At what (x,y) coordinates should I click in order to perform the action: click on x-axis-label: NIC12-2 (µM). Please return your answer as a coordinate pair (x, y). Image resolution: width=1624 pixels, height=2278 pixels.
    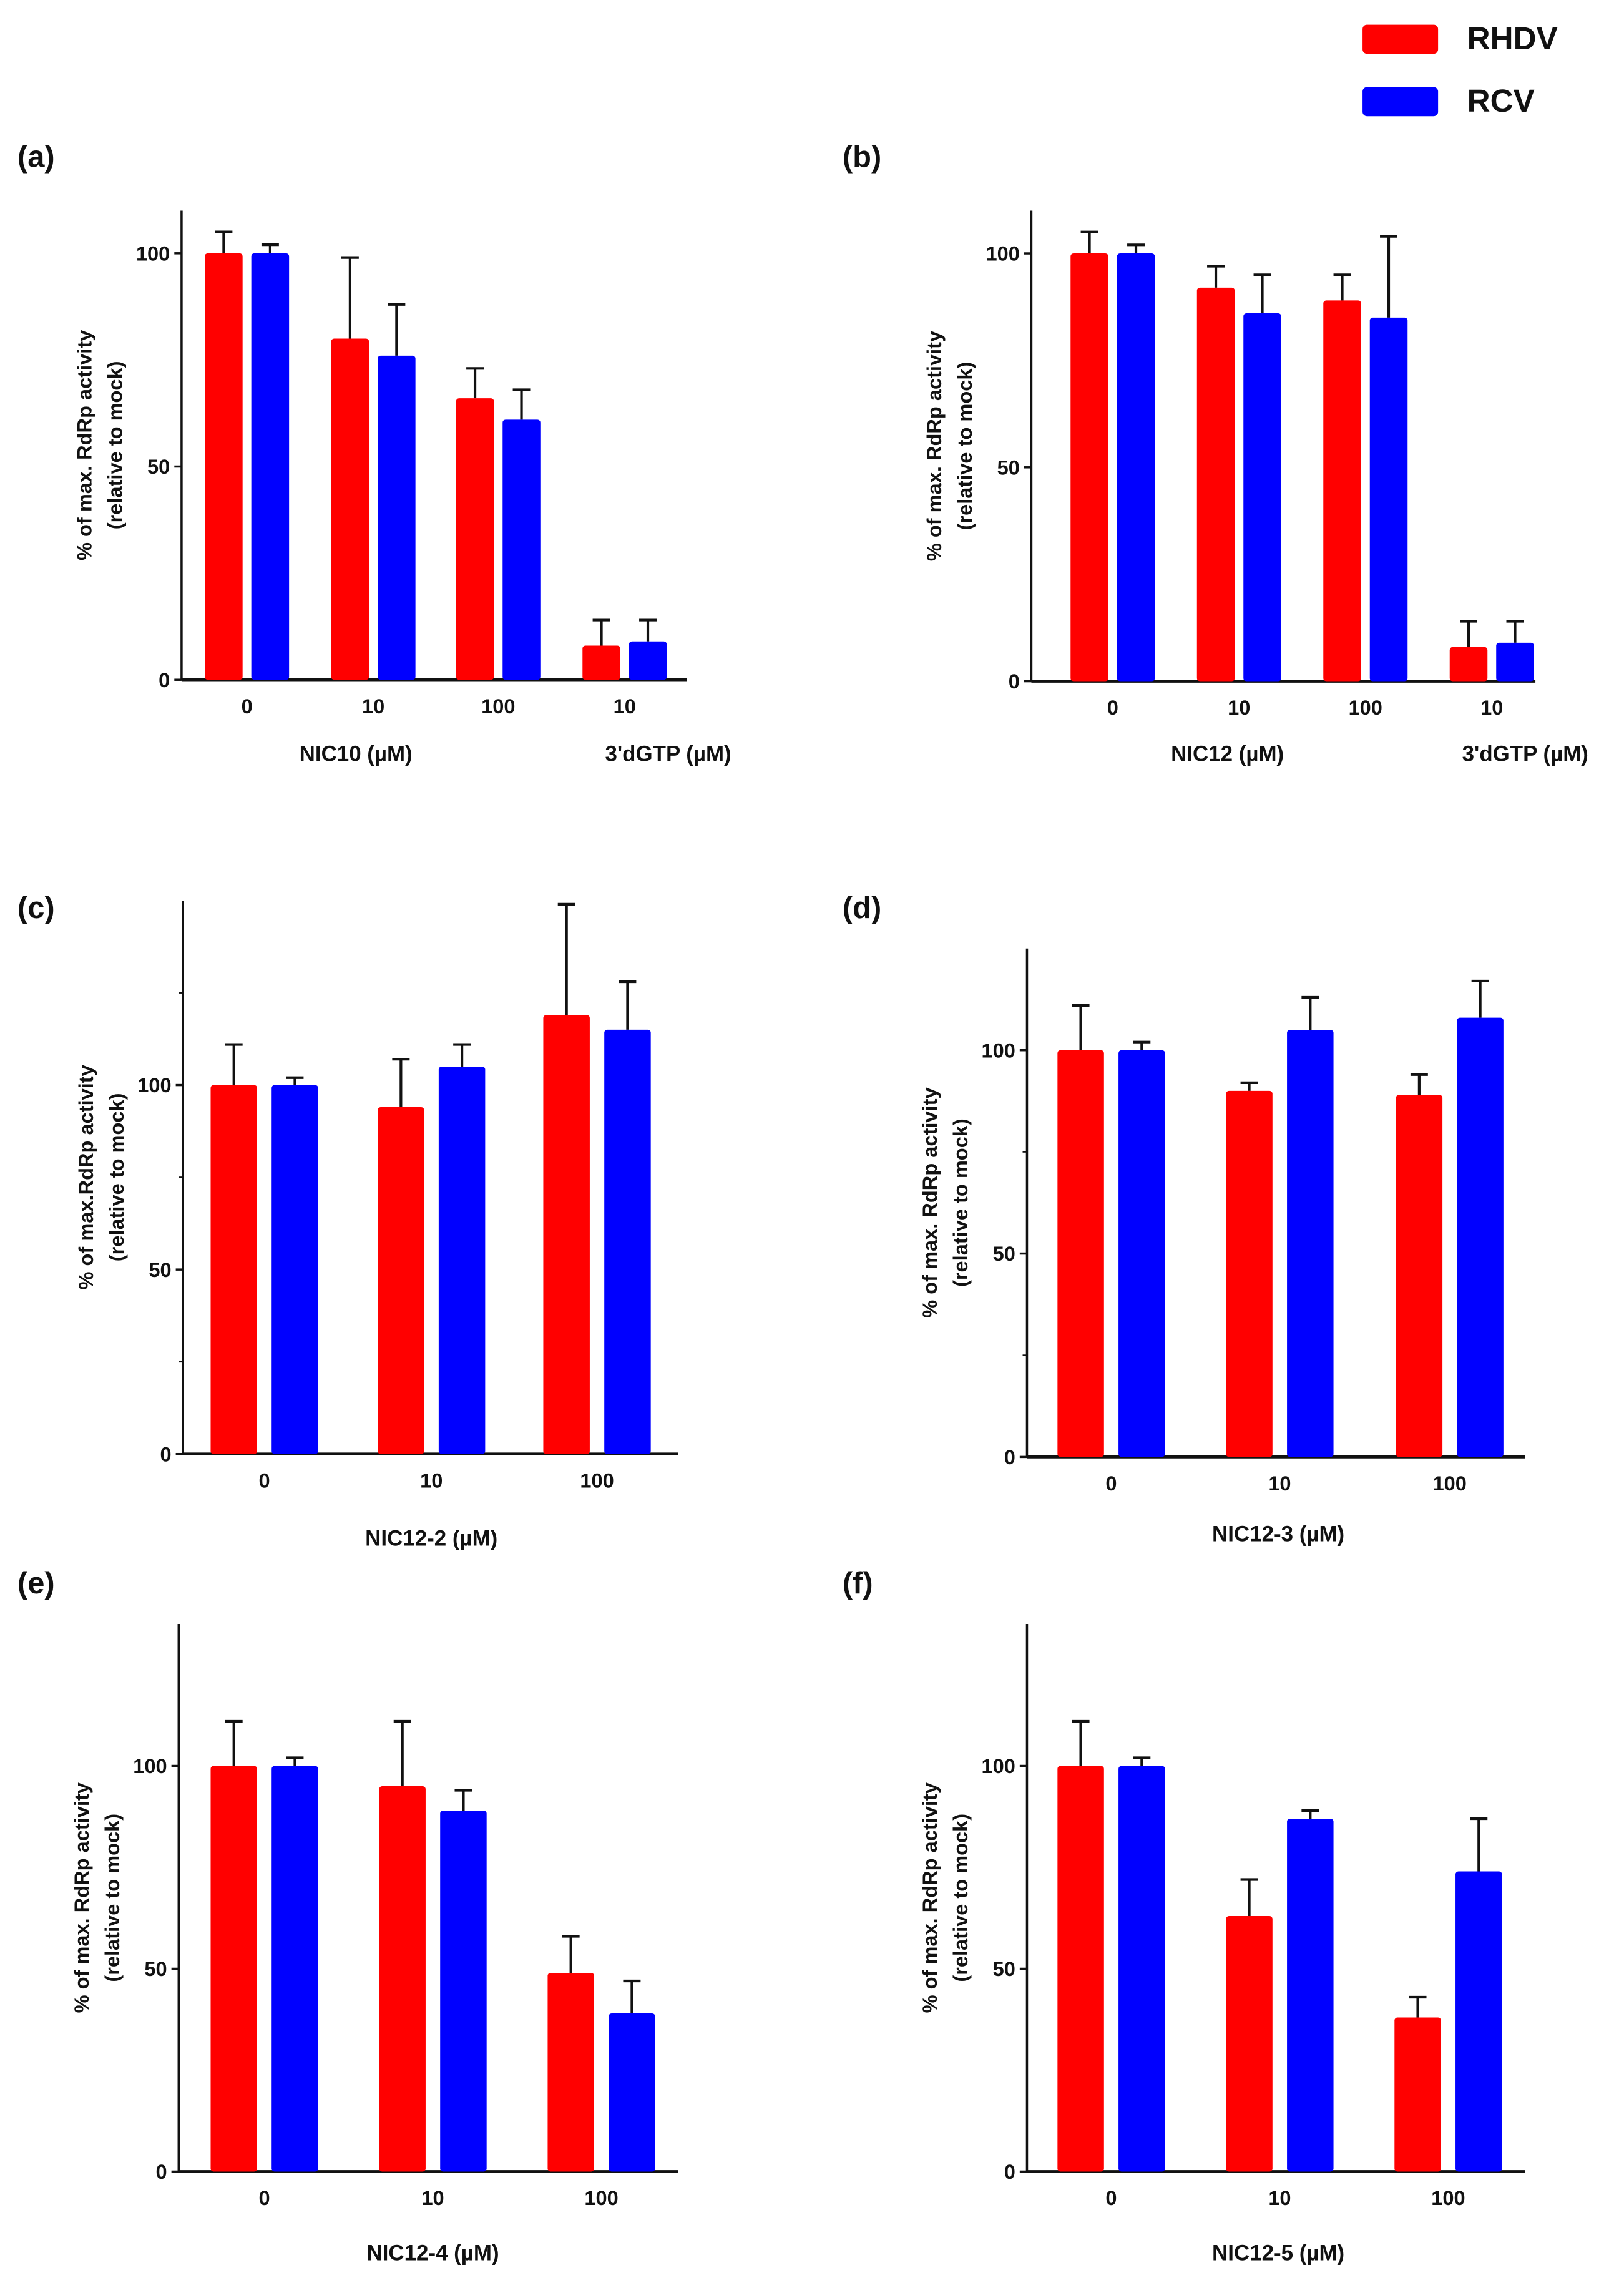
    Looking at the image, I should click on (431, 1538).